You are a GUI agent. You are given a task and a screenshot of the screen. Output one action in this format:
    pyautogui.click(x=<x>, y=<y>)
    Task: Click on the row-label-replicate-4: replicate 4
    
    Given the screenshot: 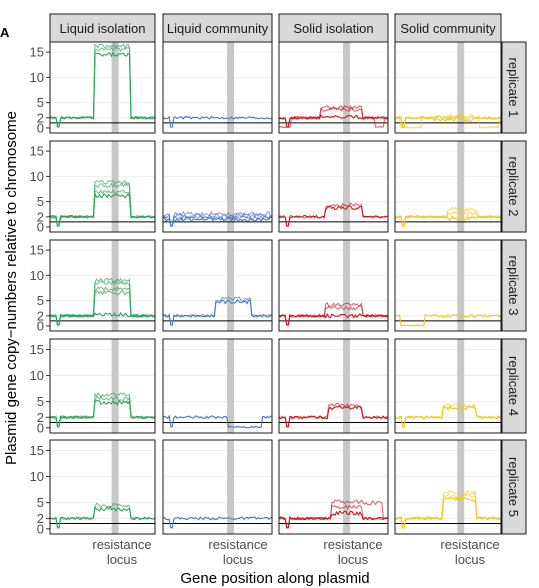 What is the action you would take?
    pyautogui.click(x=513, y=386)
    